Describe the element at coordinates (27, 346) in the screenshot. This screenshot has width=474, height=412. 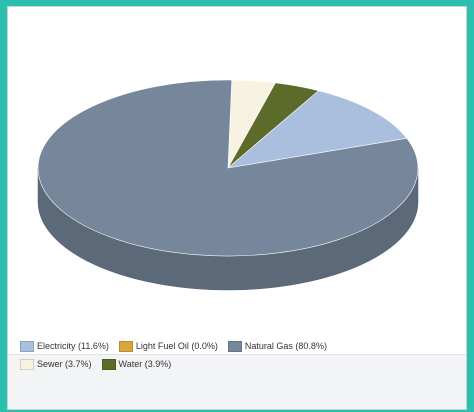
I see `legend-swatch-electricity` at that location.